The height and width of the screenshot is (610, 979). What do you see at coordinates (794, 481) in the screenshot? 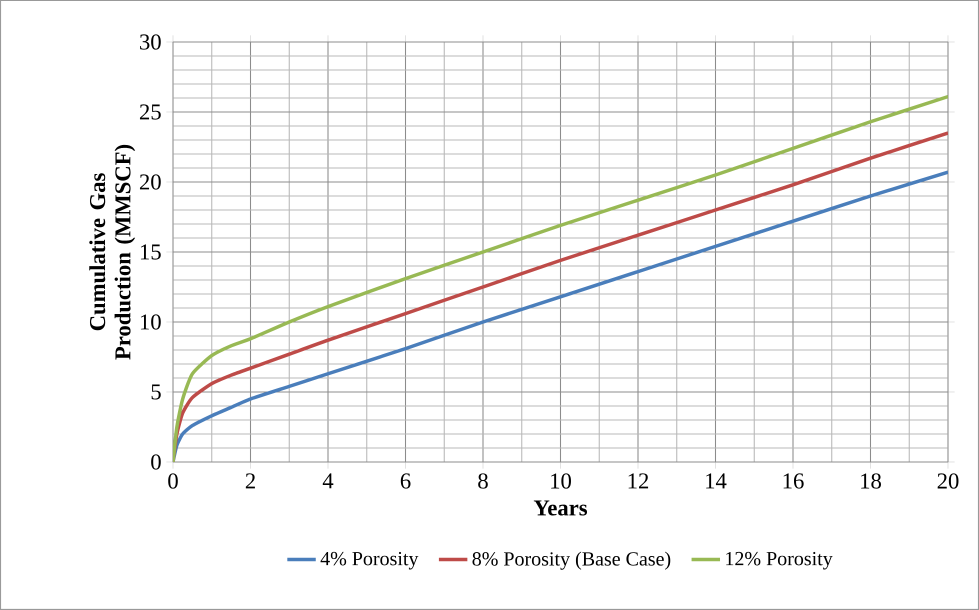
I see `x-tick-label: 16` at bounding box center [794, 481].